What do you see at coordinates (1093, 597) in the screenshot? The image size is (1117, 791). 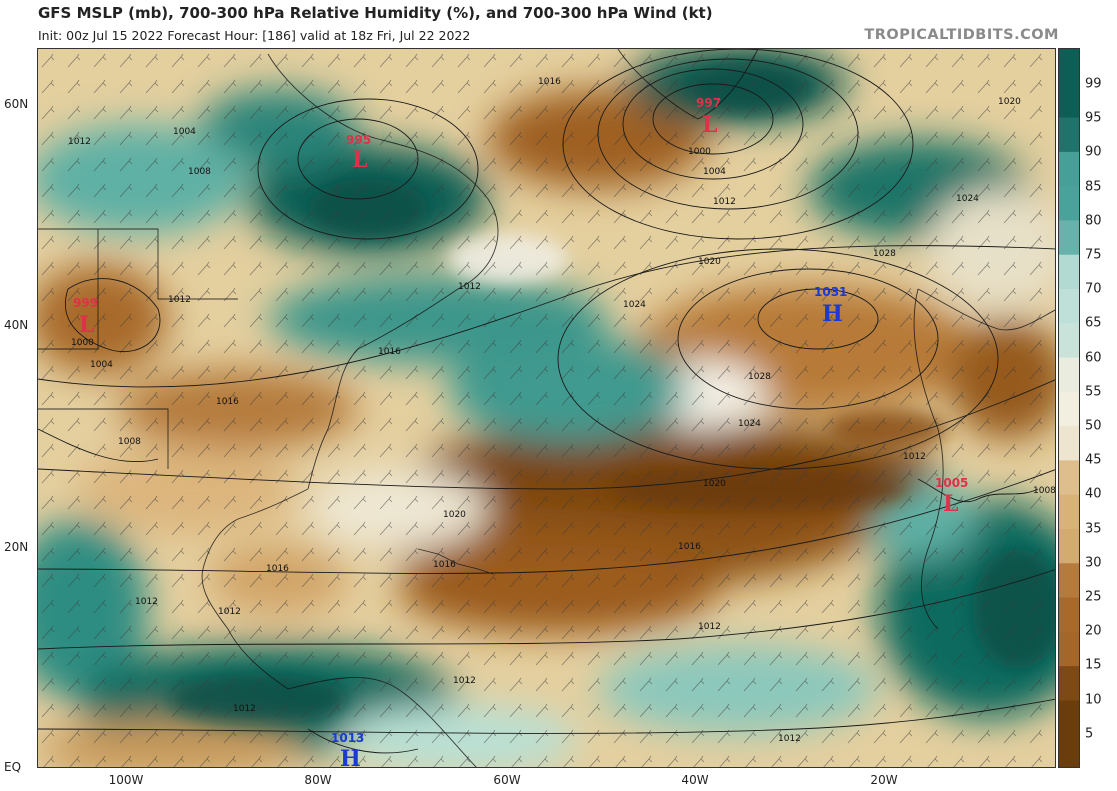 I see `colorbar-tick-label: 25` at bounding box center [1093, 597].